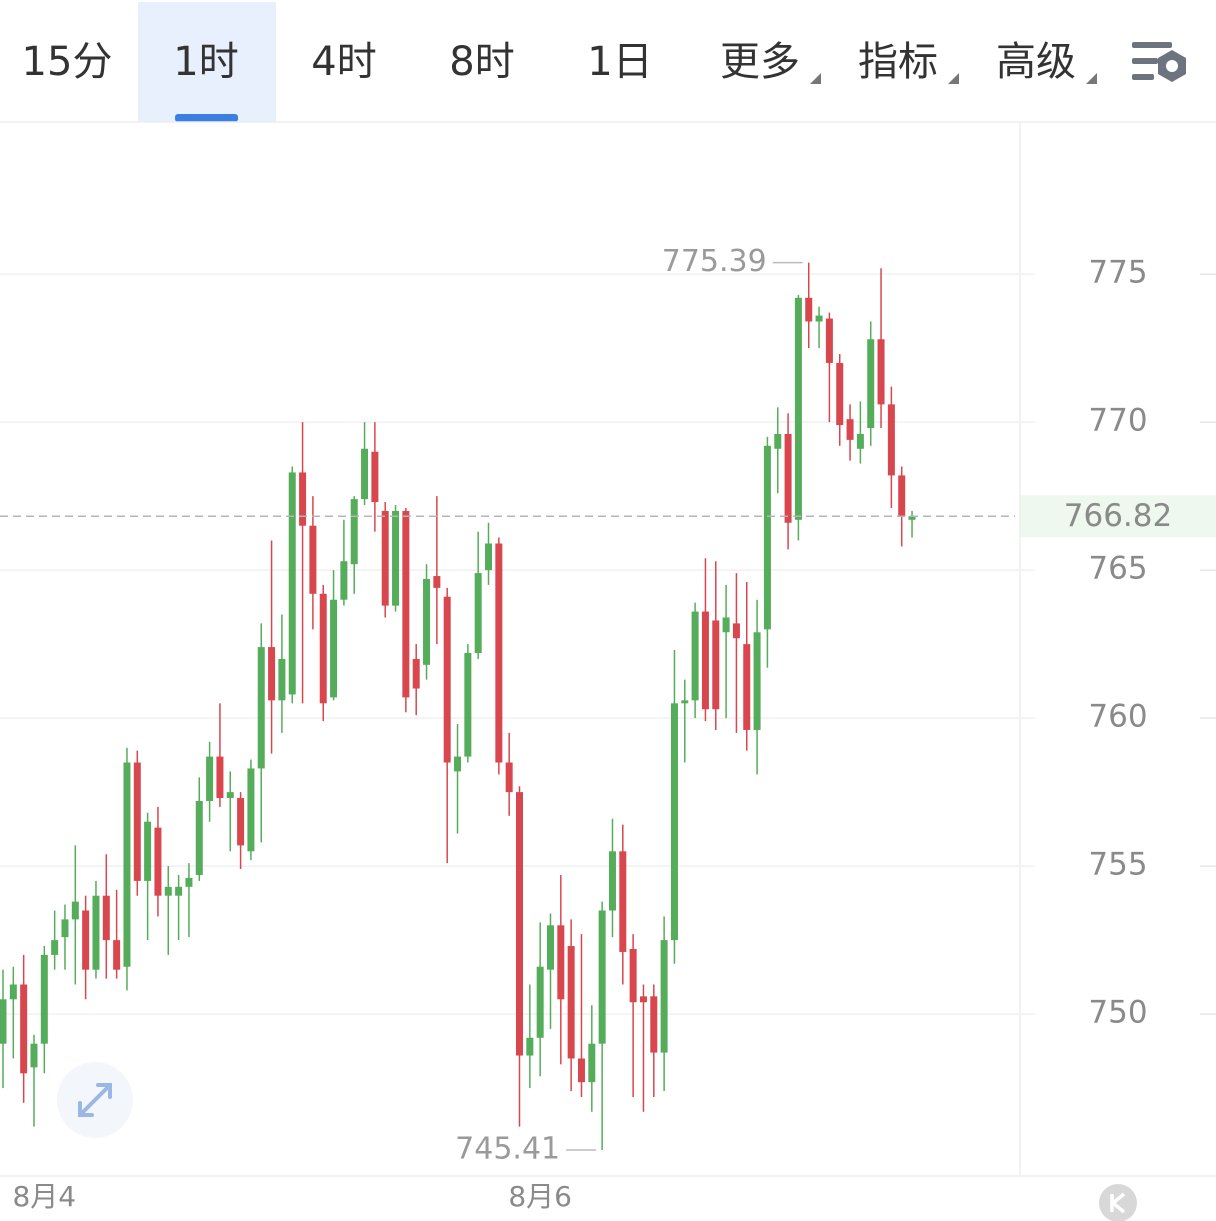  I want to click on y-tick-label: 775, so click(1117, 273).